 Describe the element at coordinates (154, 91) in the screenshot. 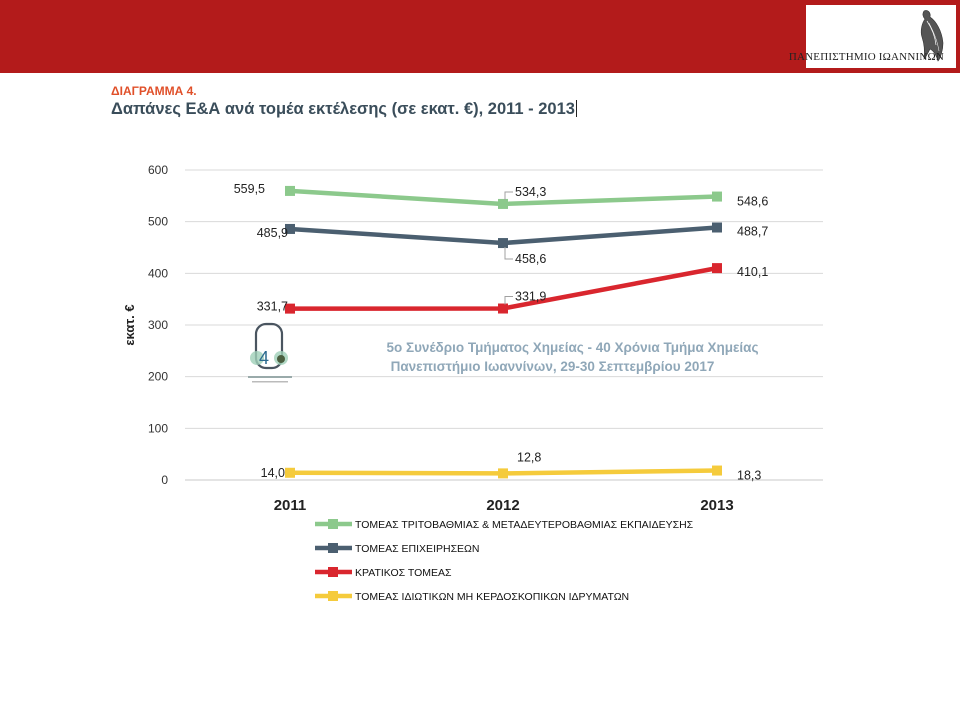

I see `slide-heading: ΔΙΑΓΡΑΜΜΑ 4.` at that location.